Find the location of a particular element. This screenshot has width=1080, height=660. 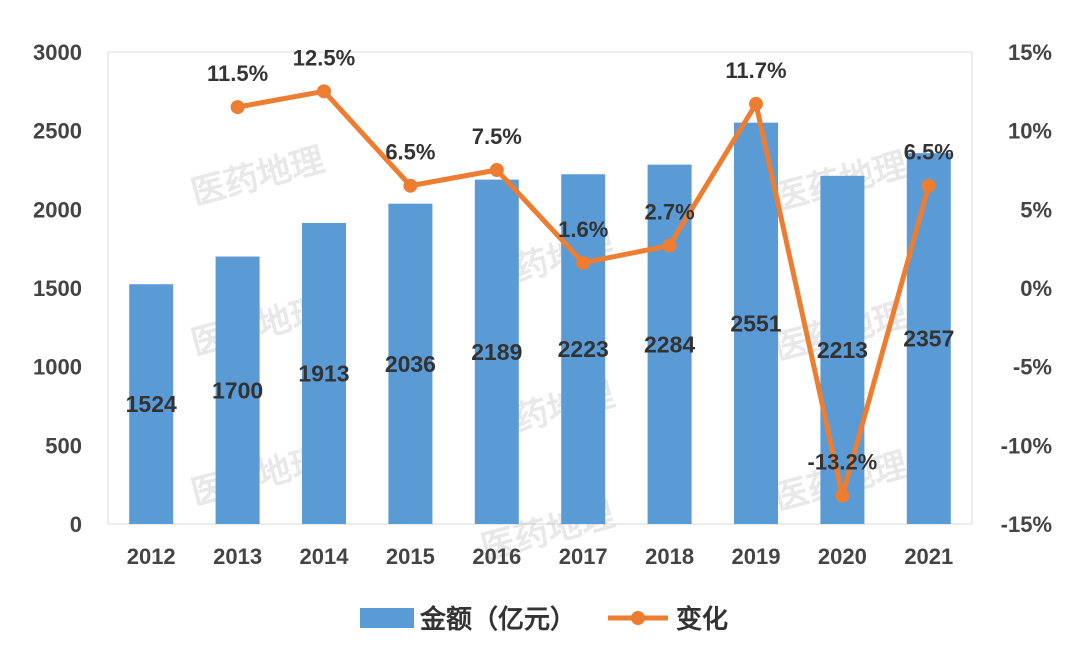

bar-2013 is located at coordinates (237, 390).